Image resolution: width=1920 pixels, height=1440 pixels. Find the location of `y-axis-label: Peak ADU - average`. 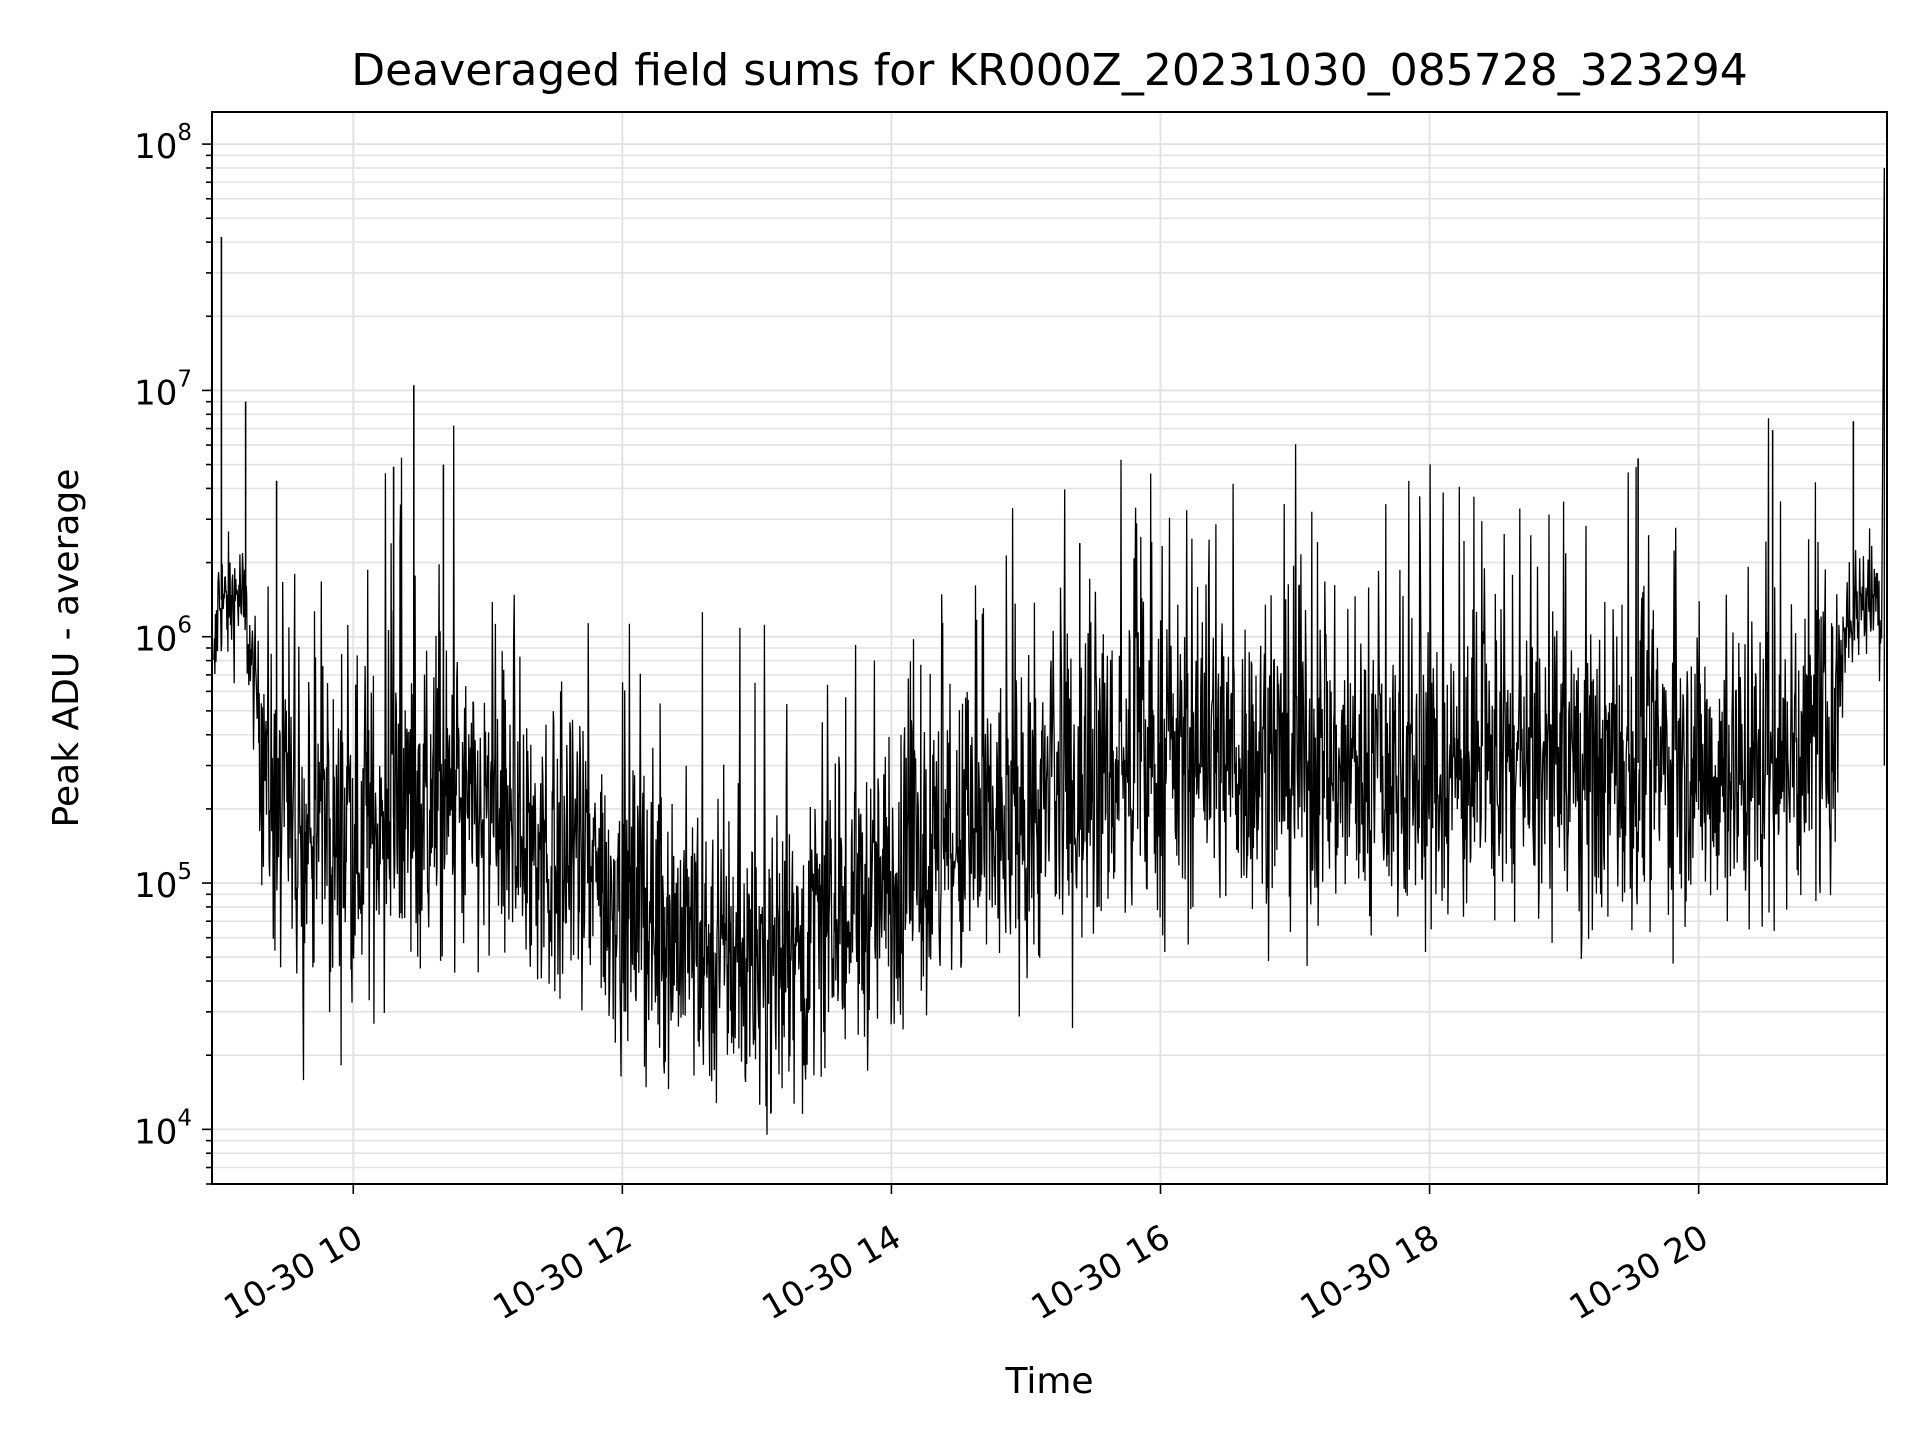

y-axis-label: Peak ADU - average is located at coordinates (66, 648).